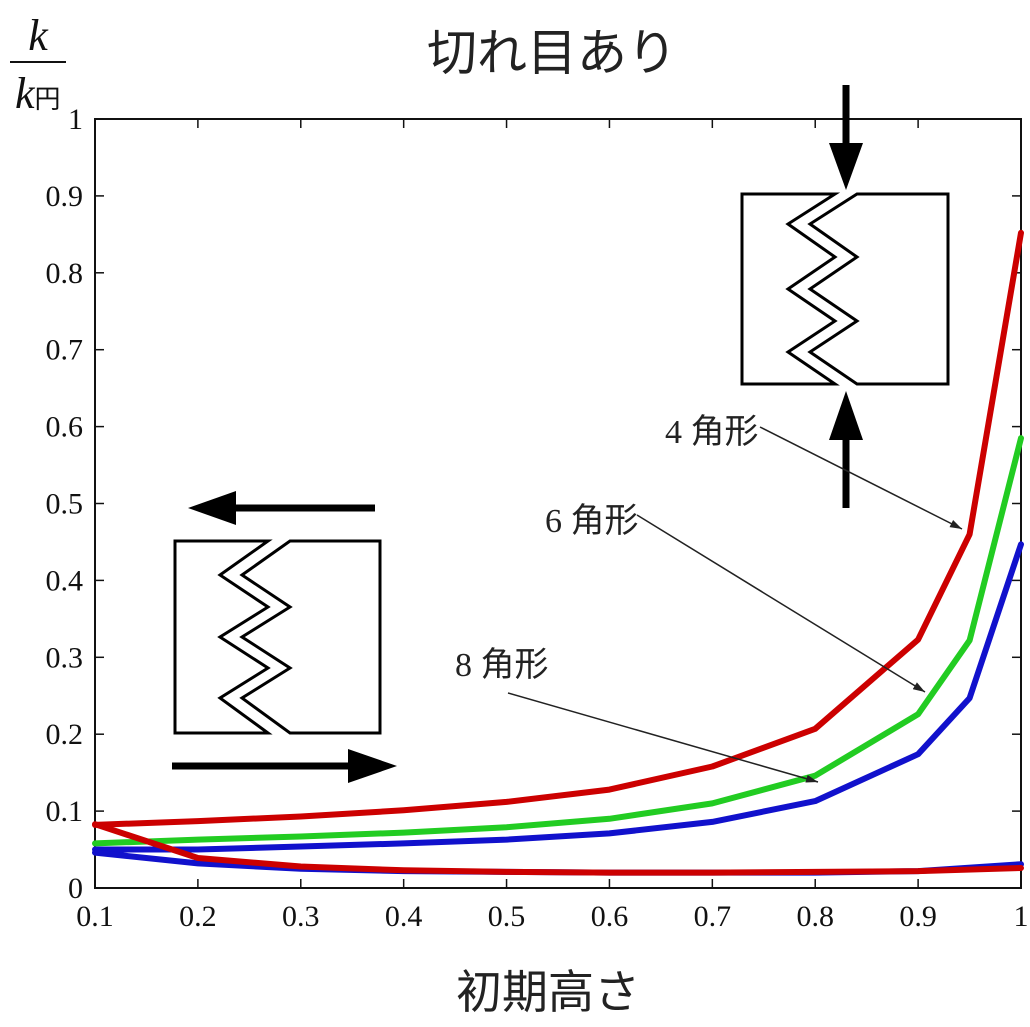 Image resolution: width=1030 pixels, height=1027 pixels. What do you see at coordinates (846, 137) in the screenshot?
I see `arrow-down-icon` at bounding box center [846, 137].